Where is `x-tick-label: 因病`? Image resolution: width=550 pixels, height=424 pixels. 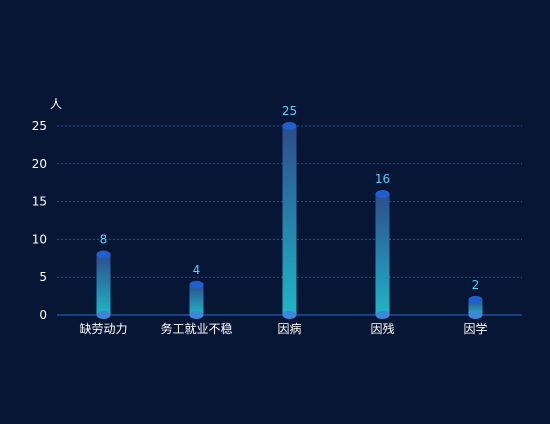 x-tick-label: 因病 is located at coordinates (289, 328).